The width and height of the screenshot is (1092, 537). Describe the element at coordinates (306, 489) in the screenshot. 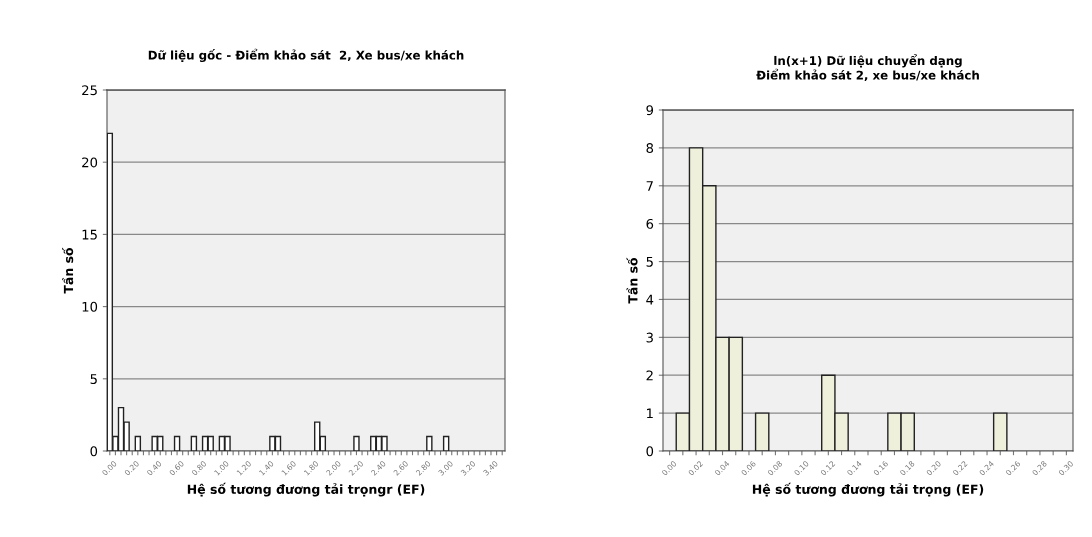

I see `x-axis-title: Hệ số tương đương tải trọngr (EF)` at that location.